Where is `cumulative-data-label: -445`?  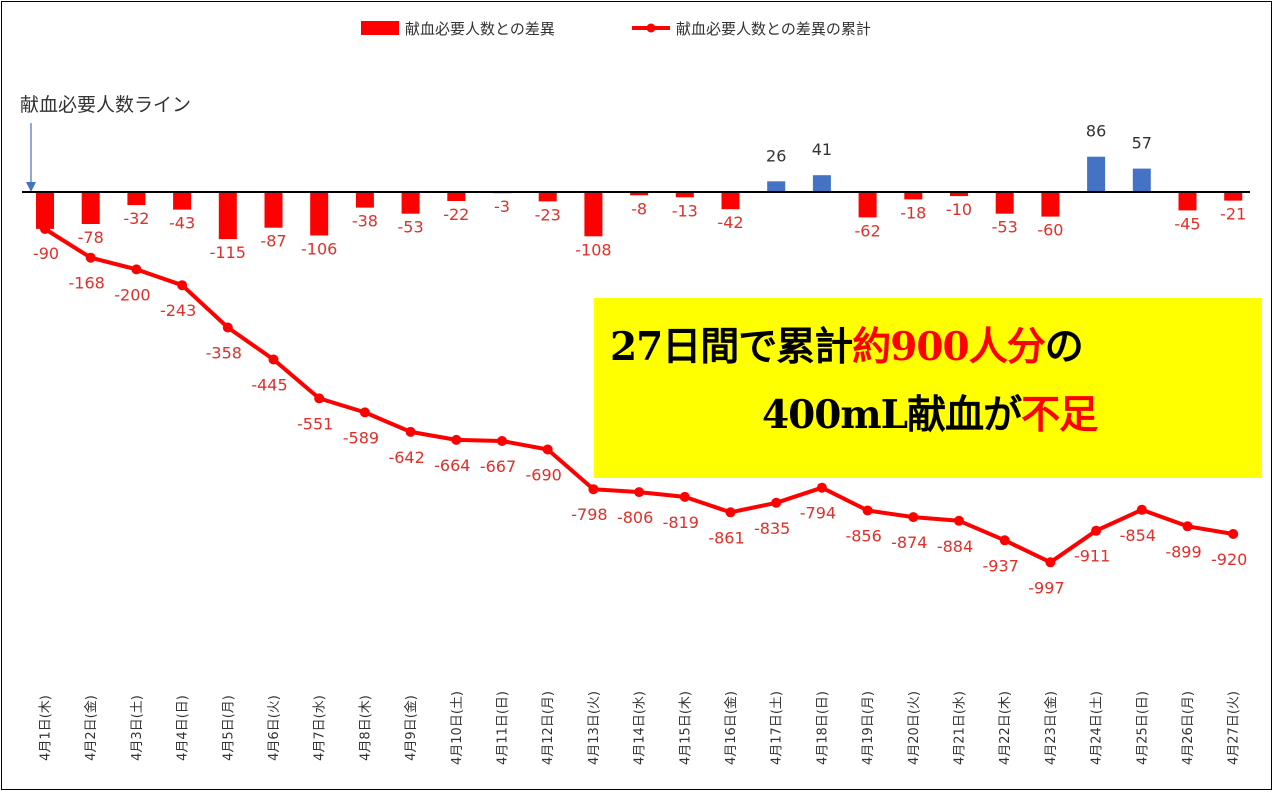
cumulative-data-label: -445 is located at coordinates (269, 385).